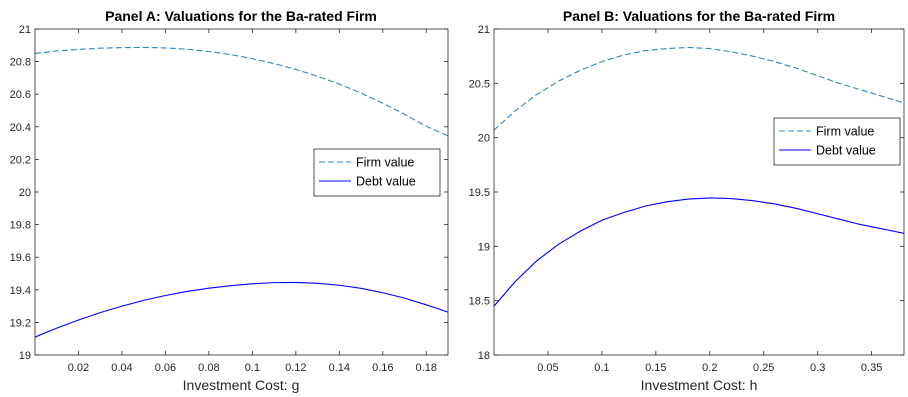 The height and width of the screenshot is (397, 908). Describe the element at coordinates (25, 30) in the screenshot. I see `panel-a-y-tick-label: 21` at that location.